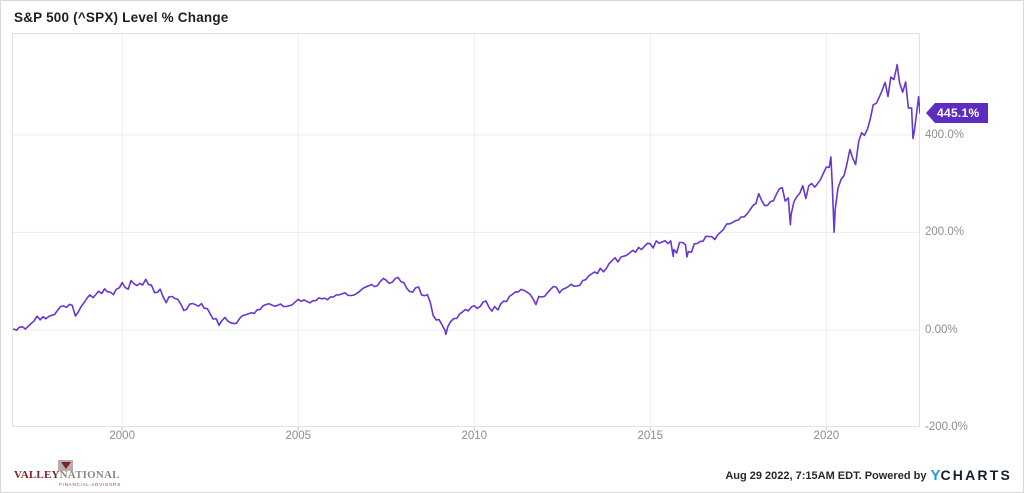  I want to click on x-axis-label: 2005, so click(298, 436).